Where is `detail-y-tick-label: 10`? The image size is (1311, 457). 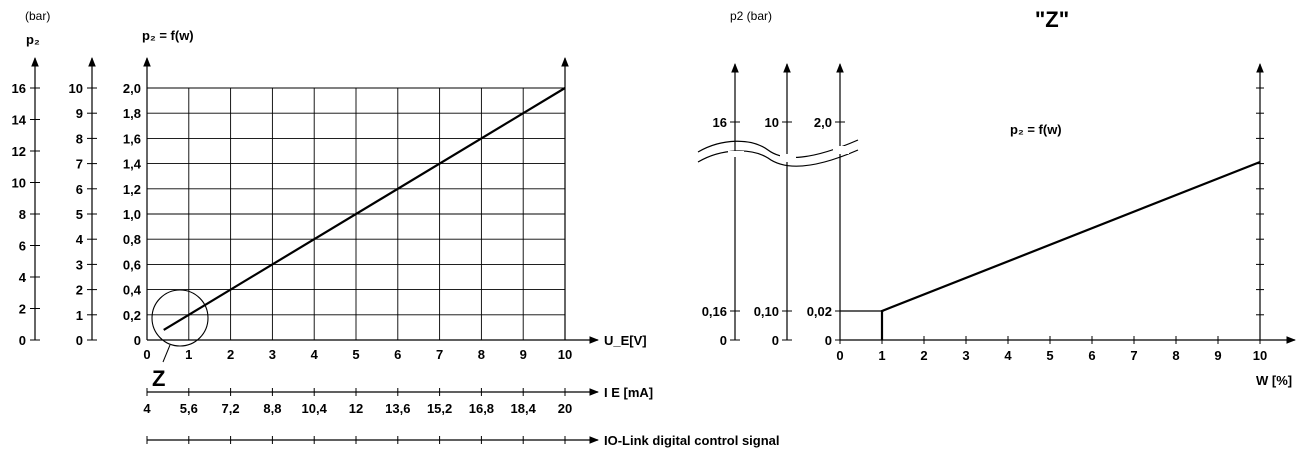
detail-y-tick-label: 10 is located at coordinates (772, 122).